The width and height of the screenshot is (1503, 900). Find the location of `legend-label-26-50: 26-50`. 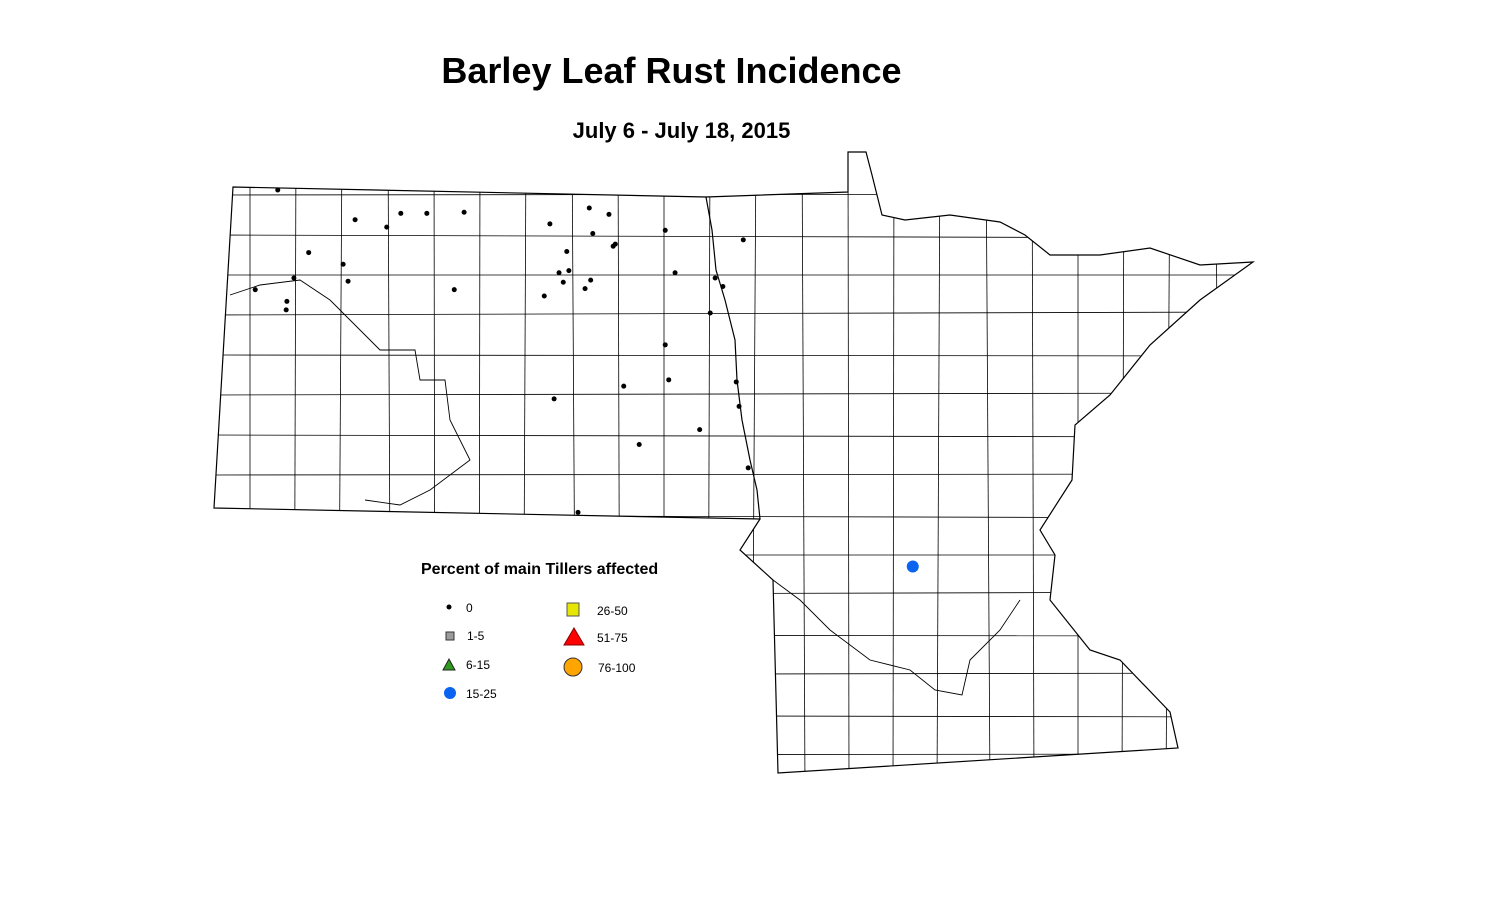

legend-label-26-50: 26-50 is located at coordinates (612, 611).